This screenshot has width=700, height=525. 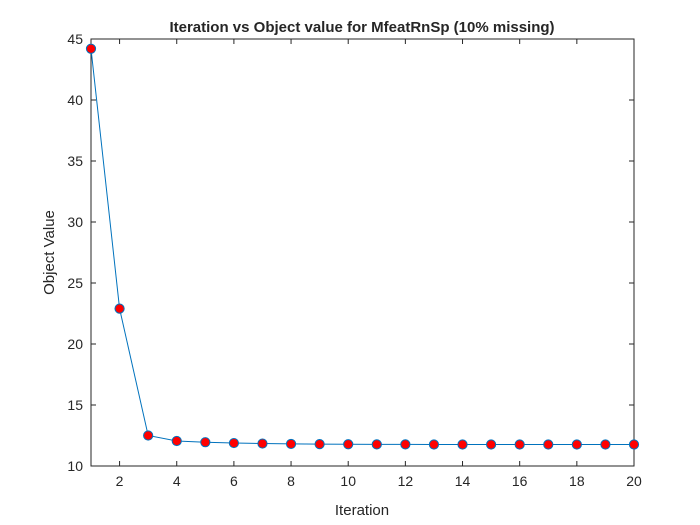 I want to click on y-tick-label: 35, so click(x=75, y=161).